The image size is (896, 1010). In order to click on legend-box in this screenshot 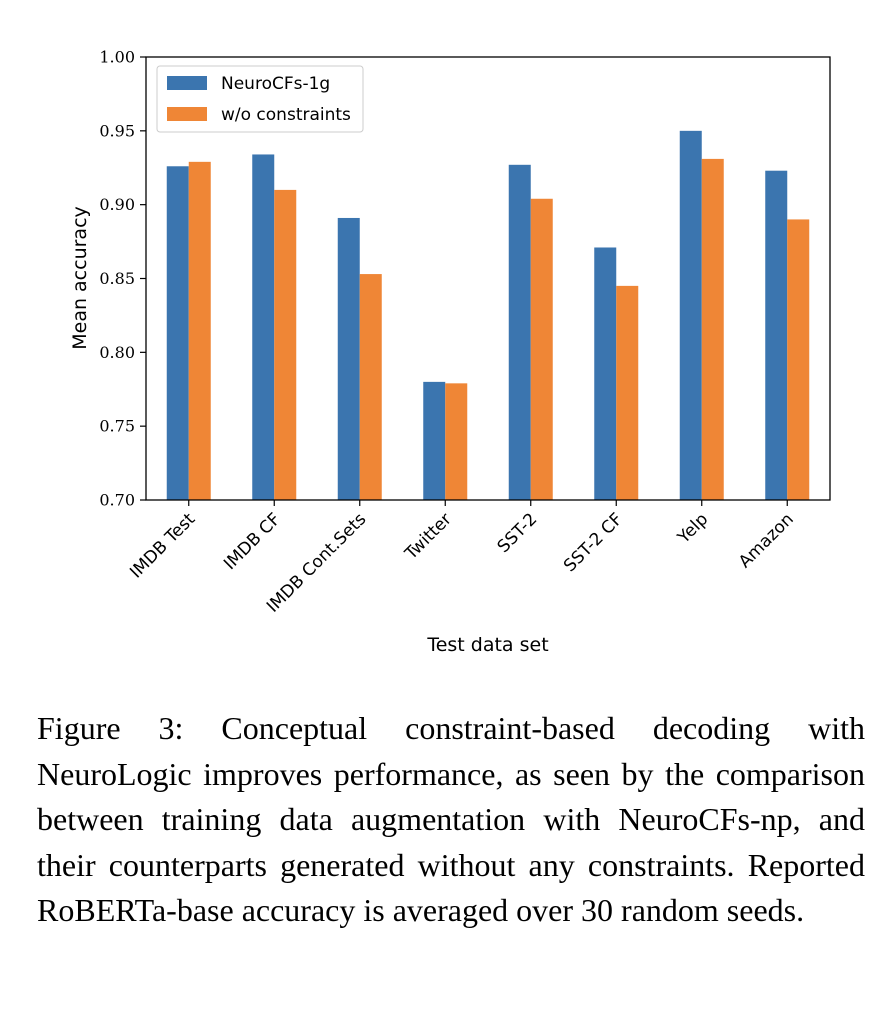, I will do `click(260, 99)`.